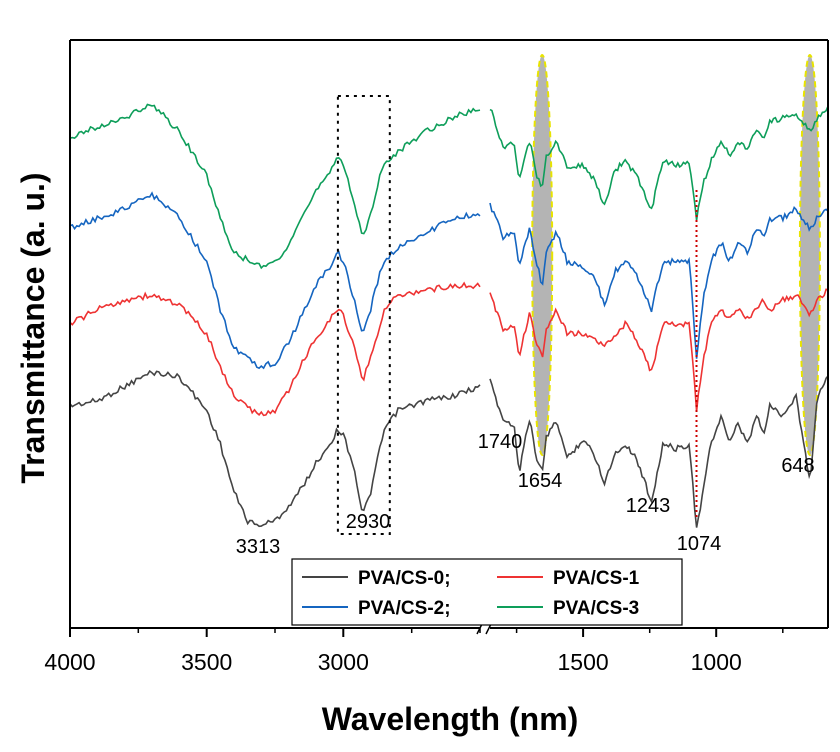 This screenshot has width=840, height=752. I want to click on y-axis-title: Transmittance (a. u.), so click(33, 327).